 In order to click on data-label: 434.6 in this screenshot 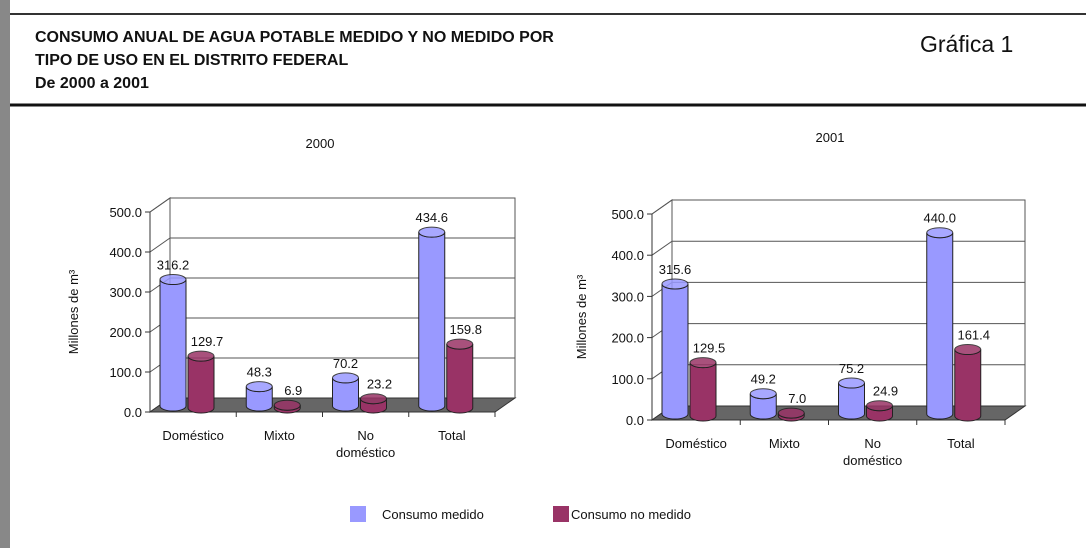, I will do `click(431, 217)`.